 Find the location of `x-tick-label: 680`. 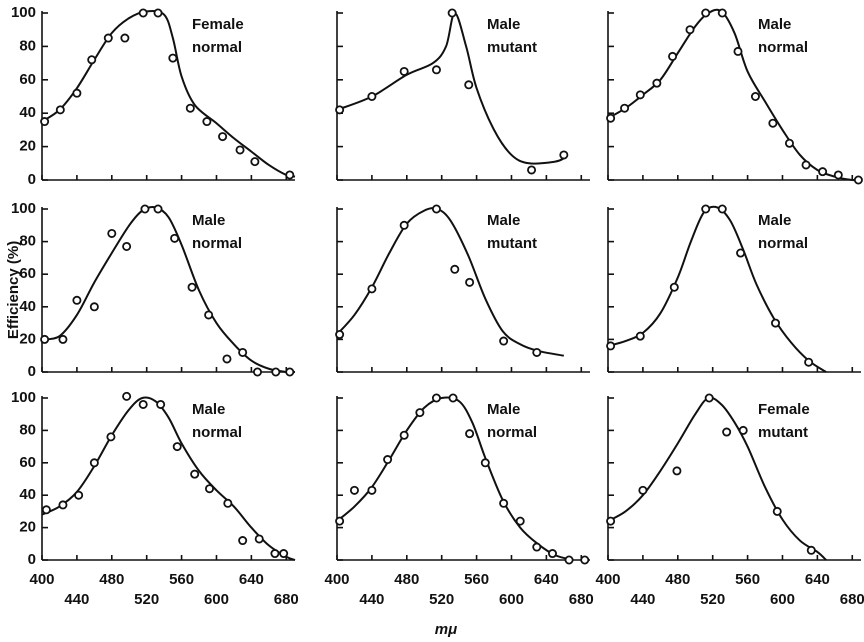

x-tick-label: 680 is located at coordinates (581, 599).